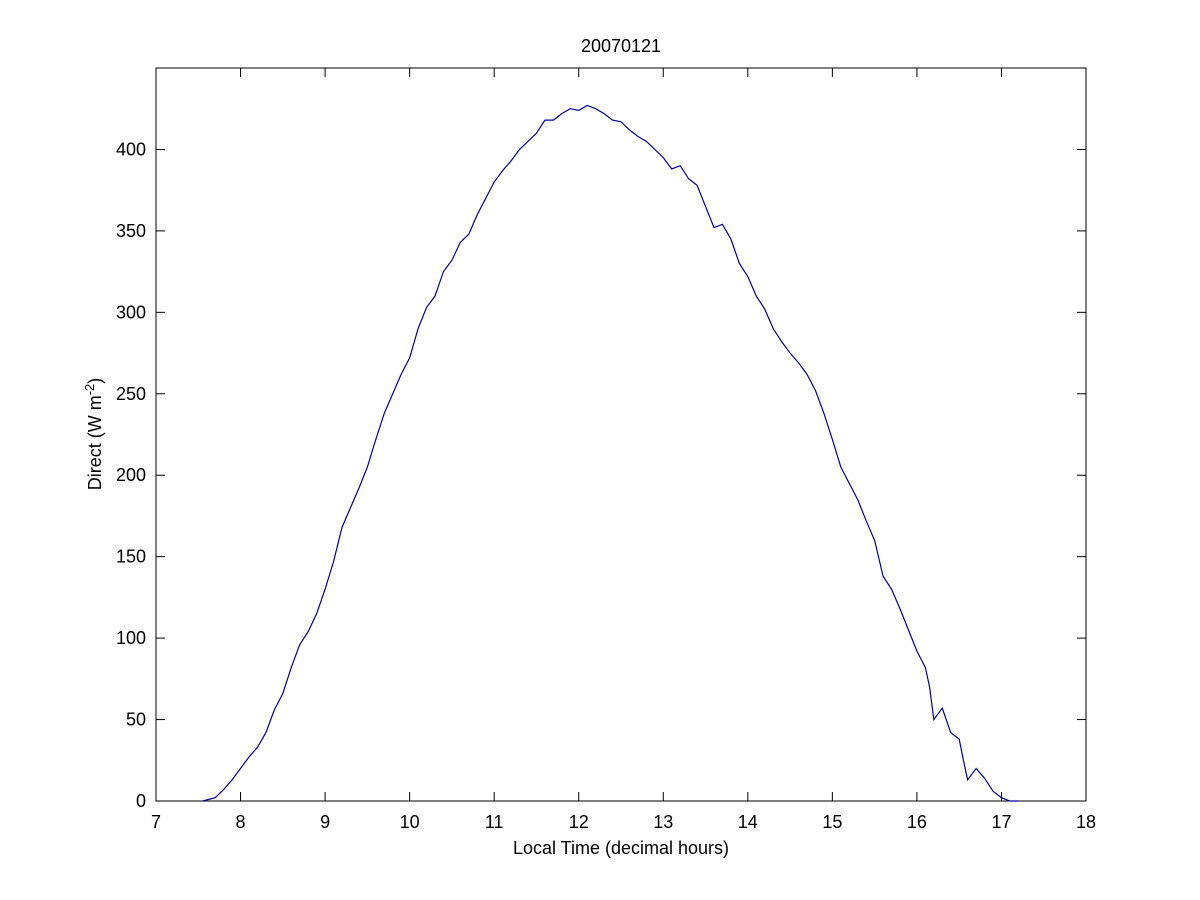  What do you see at coordinates (131, 638) in the screenshot?
I see `y-tick-label: 100` at bounding box center [131, 638].